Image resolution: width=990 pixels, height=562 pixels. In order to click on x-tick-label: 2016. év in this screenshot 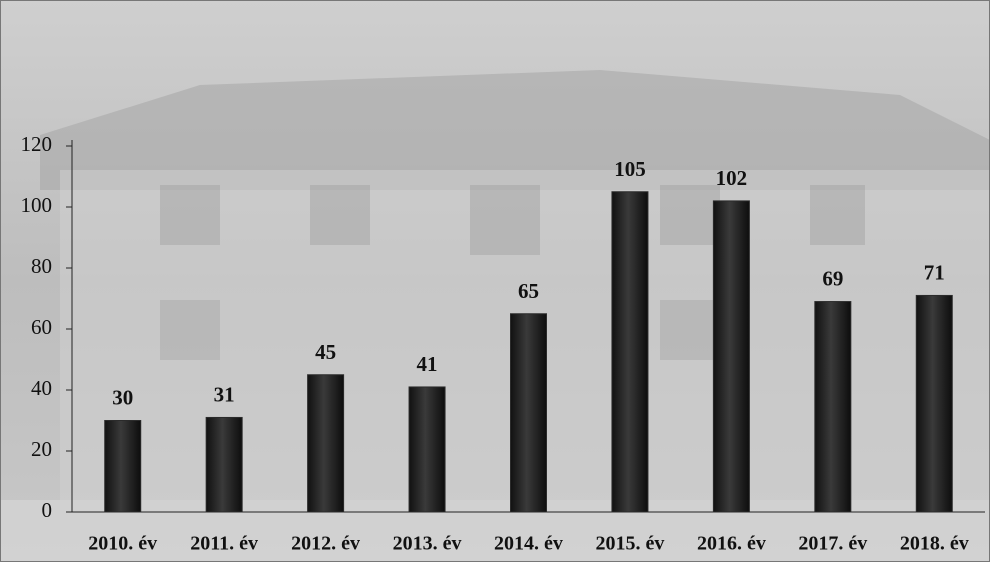, I will do `click(731, 544)`.